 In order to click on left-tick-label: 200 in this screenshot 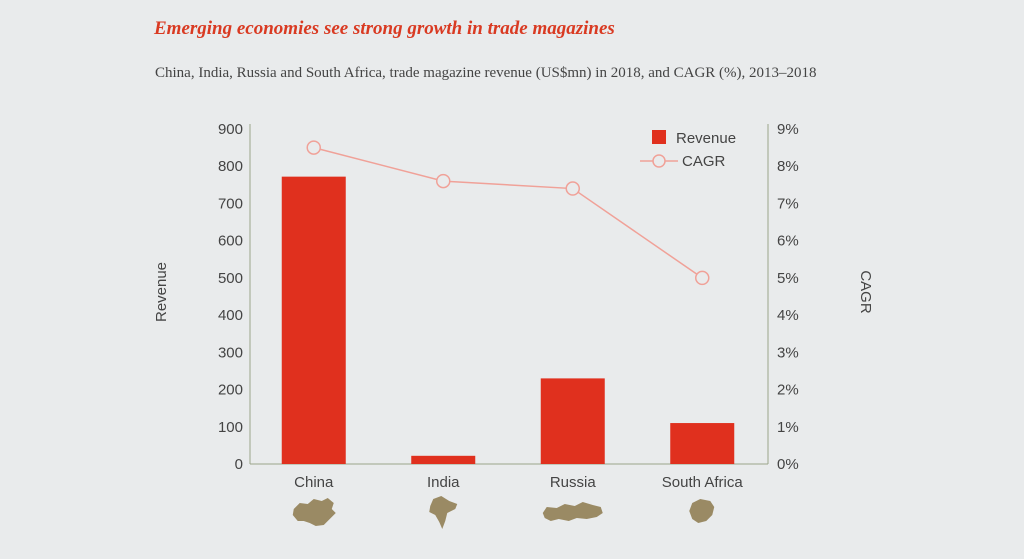, I will do `click(230, 390)`.